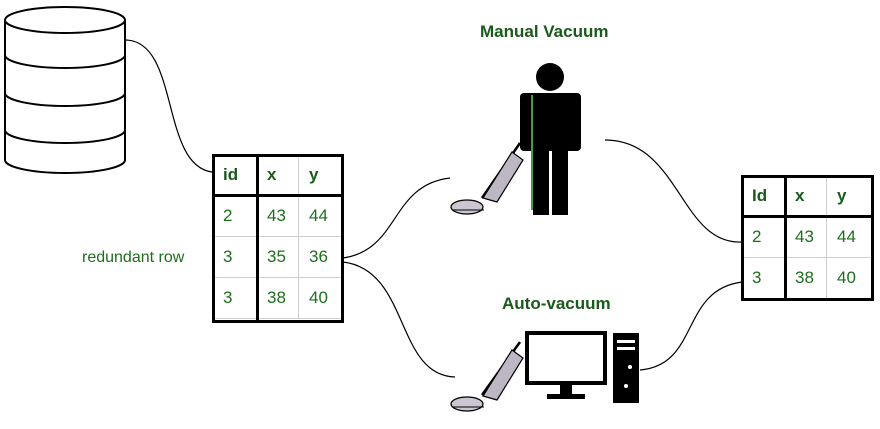 The image size is (880, 429). I want to click on header-id: id, so click(234, 175).